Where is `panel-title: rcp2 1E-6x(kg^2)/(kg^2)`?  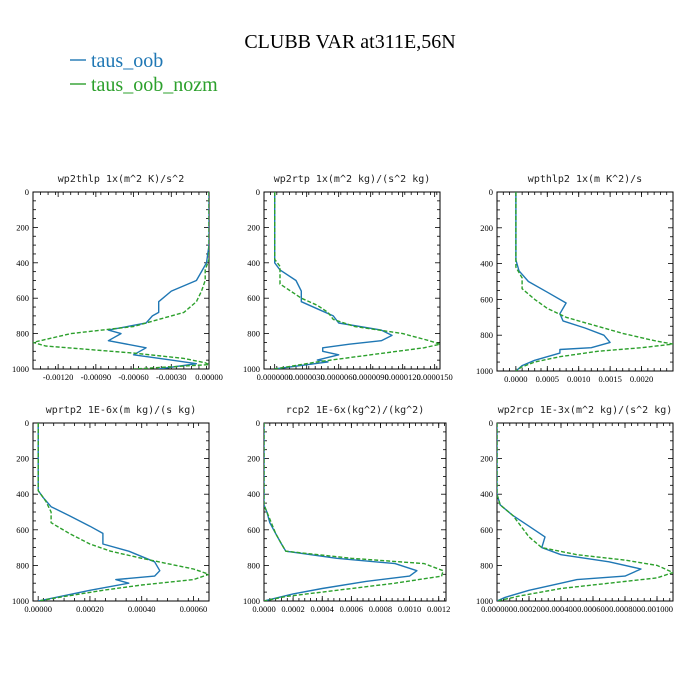
panel-title: rcp2 1E-6x(kg^2)/(kg^2) is located at coordinates (355, 410).